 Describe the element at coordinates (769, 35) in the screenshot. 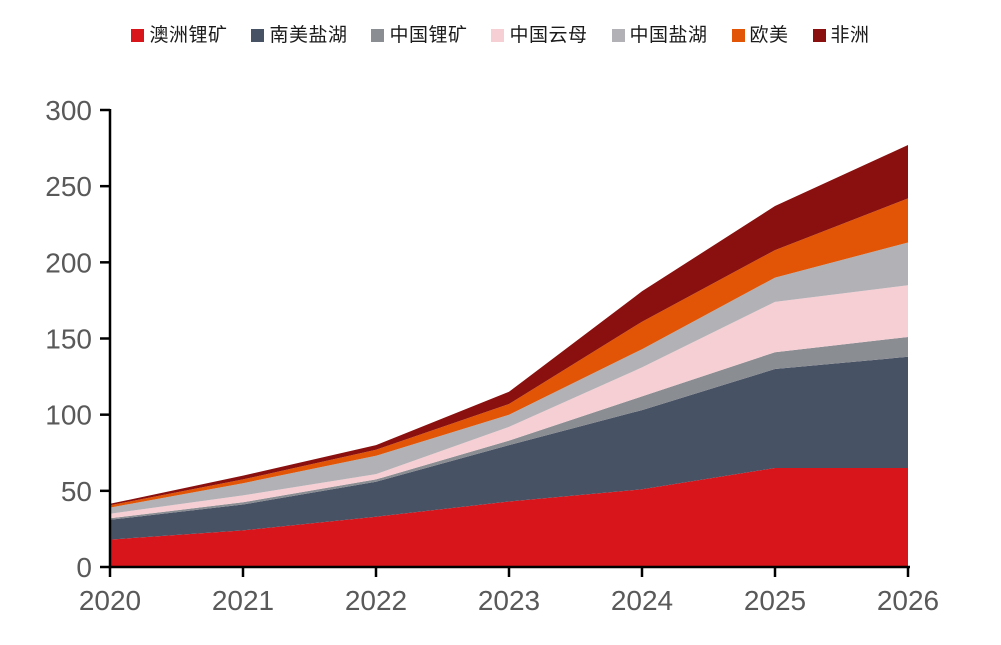

I see `legend-label: 欧美` at that location.